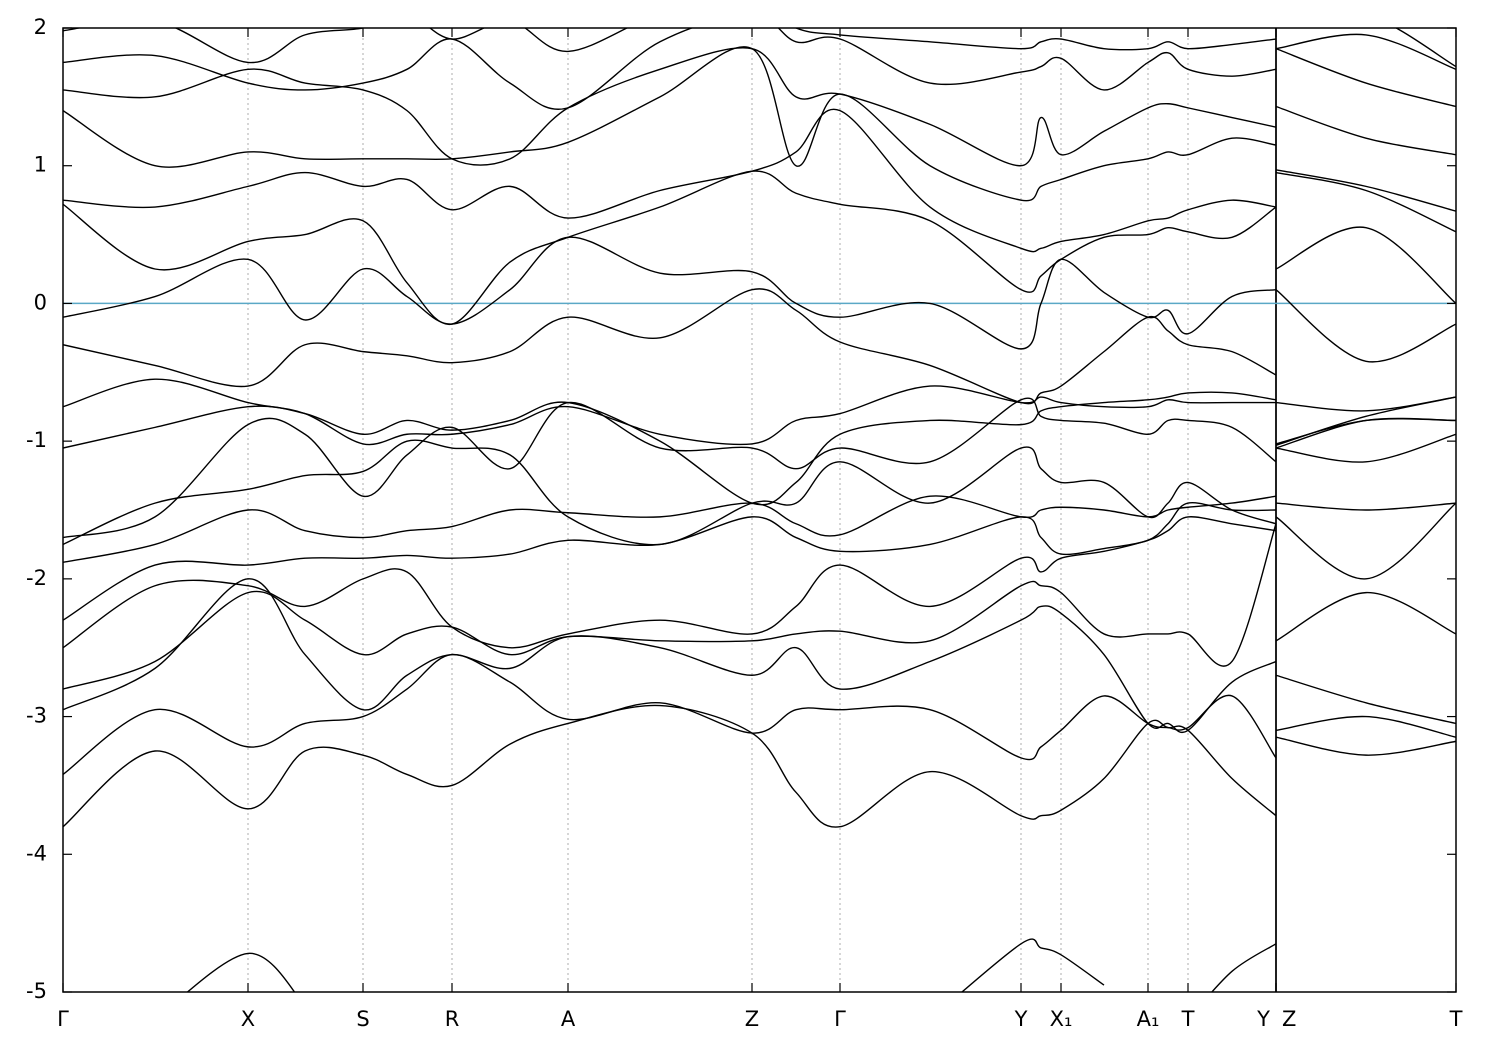  What do you see at coordinates (1148, 1019) in the screenshot?
I see `x-tick-label: A₁` at bounding box center [1148, 1019].